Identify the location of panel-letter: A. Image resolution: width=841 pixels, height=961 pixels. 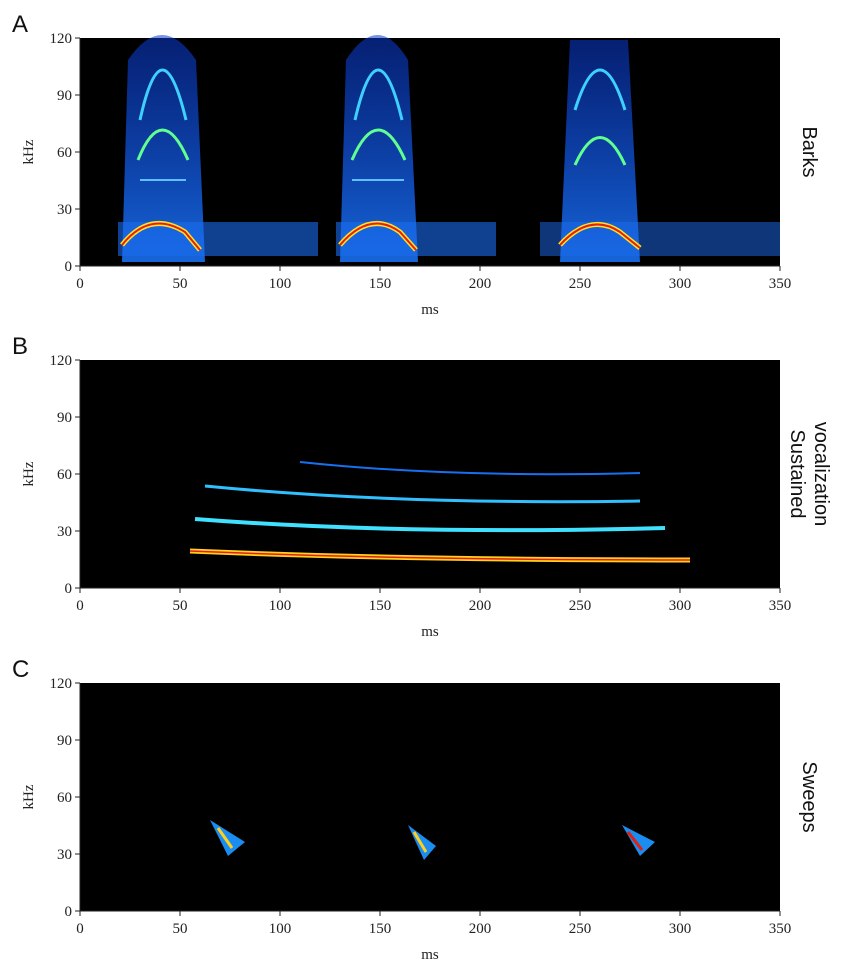
(20, 24).